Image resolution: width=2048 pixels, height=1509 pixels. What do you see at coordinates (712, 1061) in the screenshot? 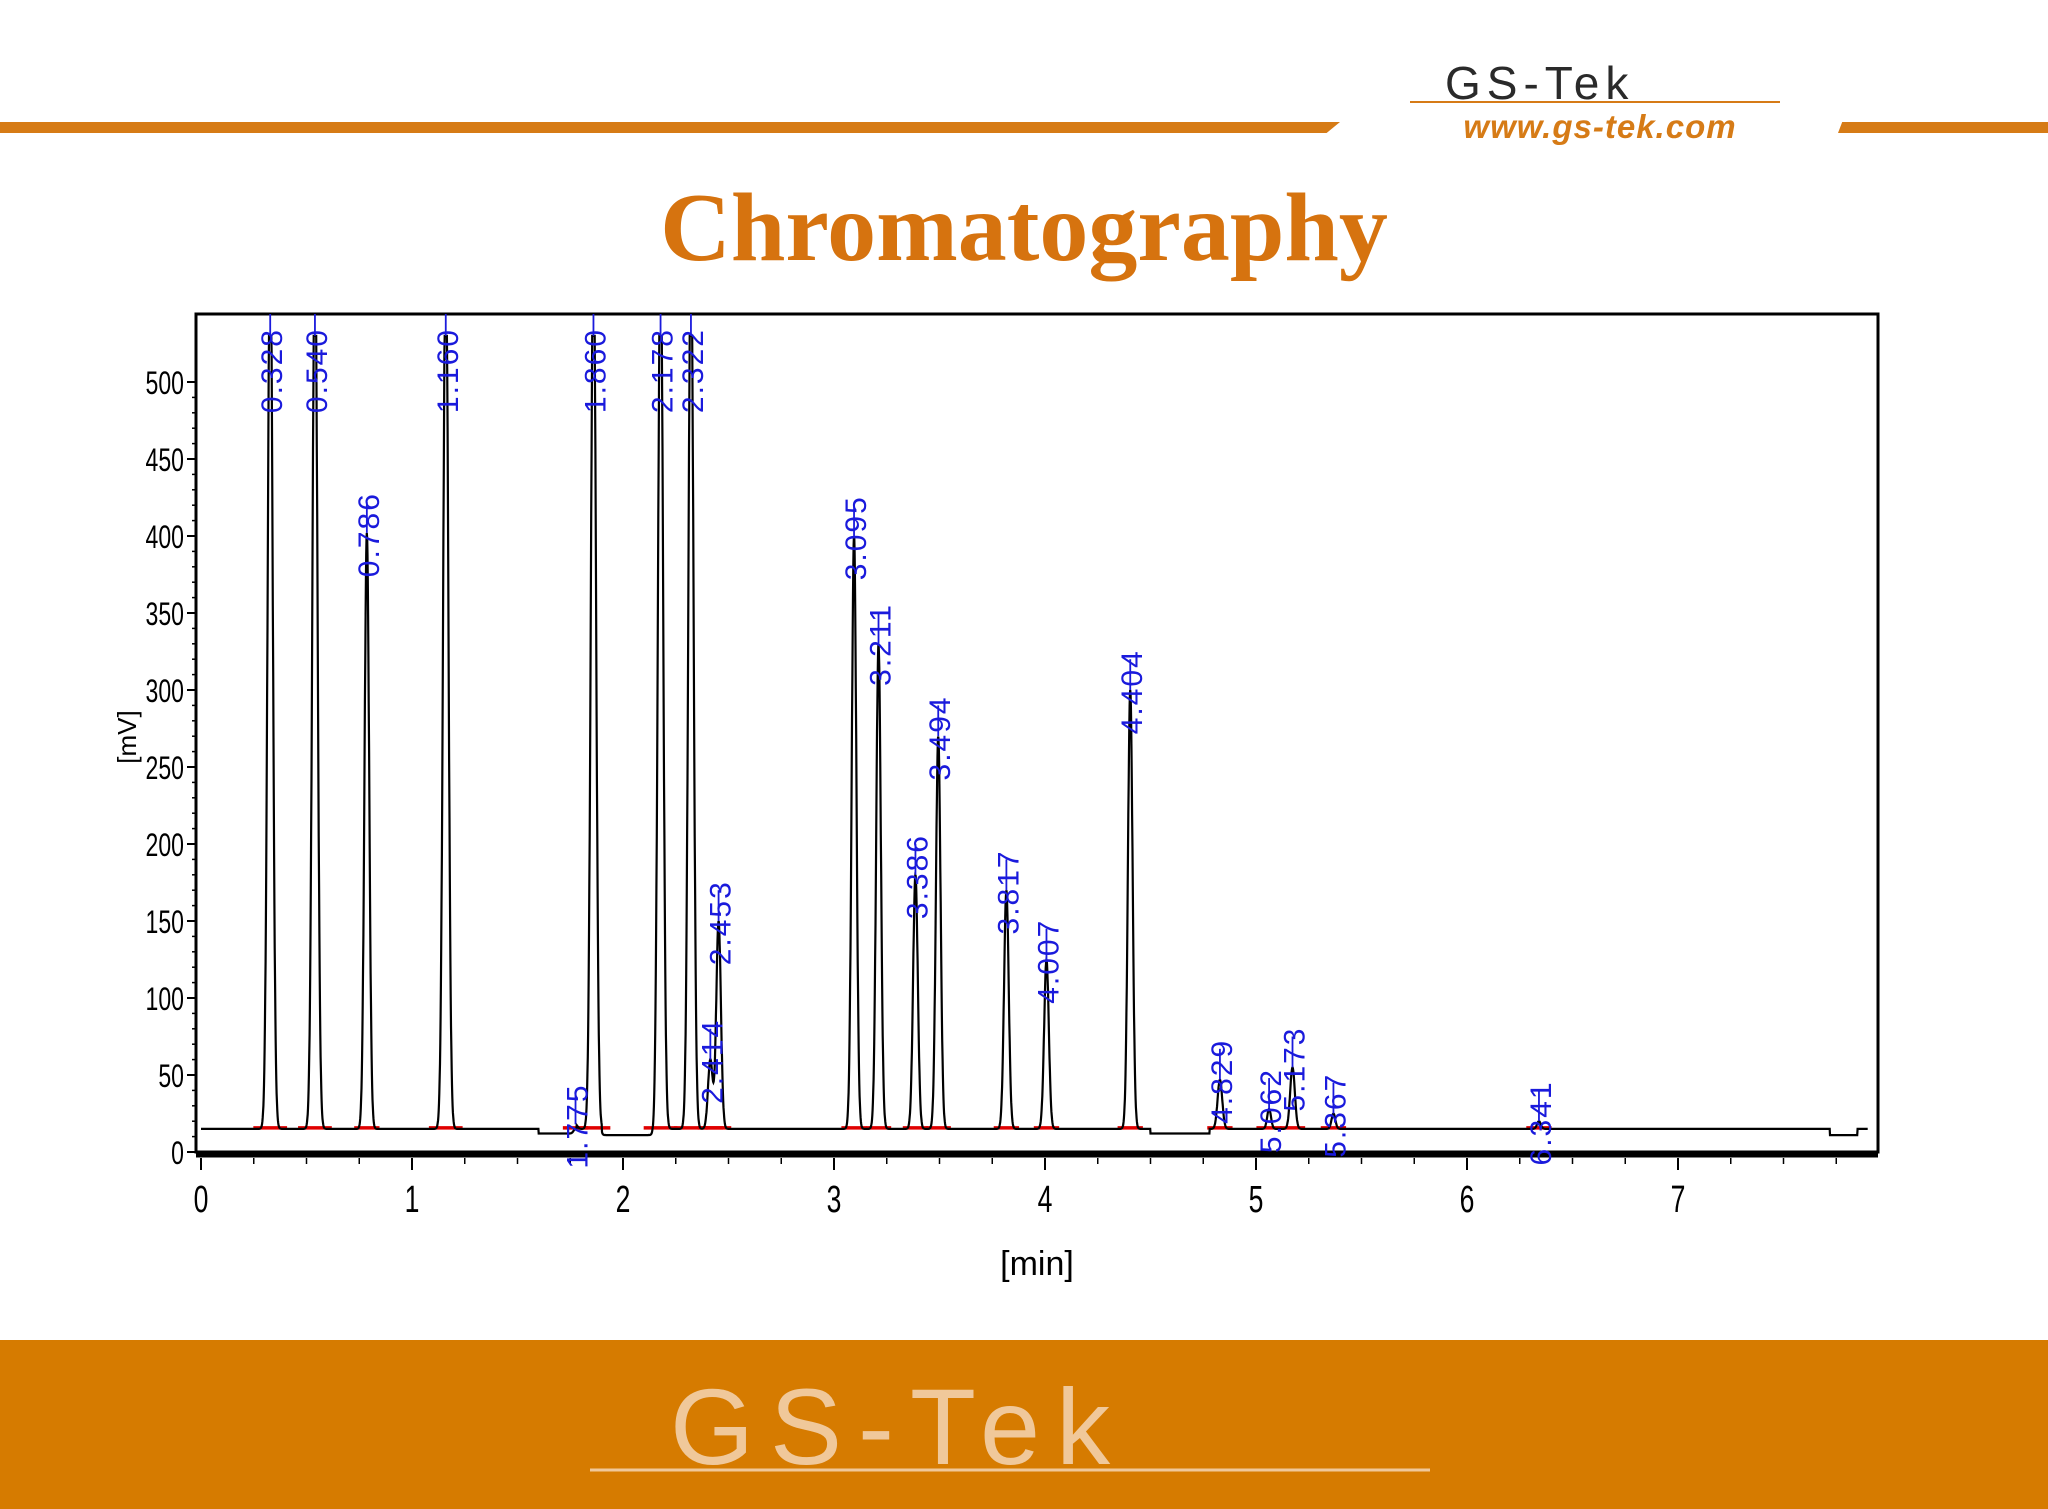
I see `peak-label: 2.414` at bounding box center [712, 1061].